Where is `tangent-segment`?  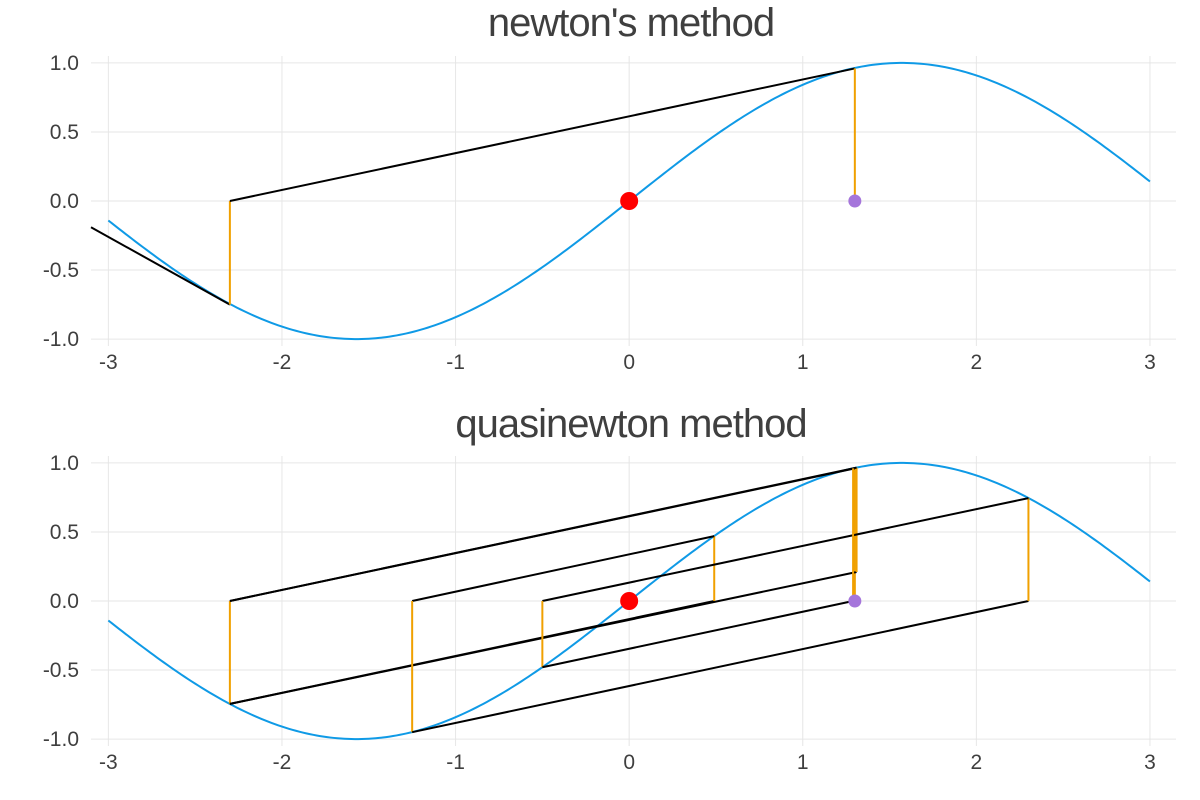
tangent-segment is located at coordinates (160, 266).